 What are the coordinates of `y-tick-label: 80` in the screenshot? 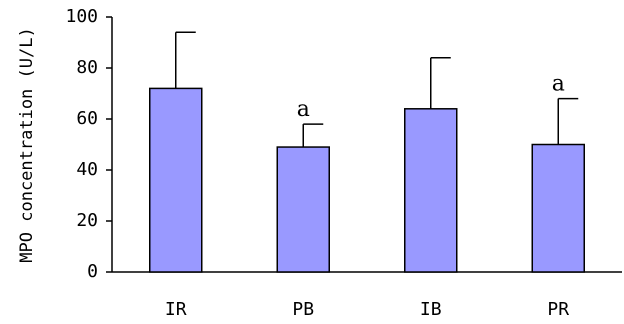 It's located at (87, 67).